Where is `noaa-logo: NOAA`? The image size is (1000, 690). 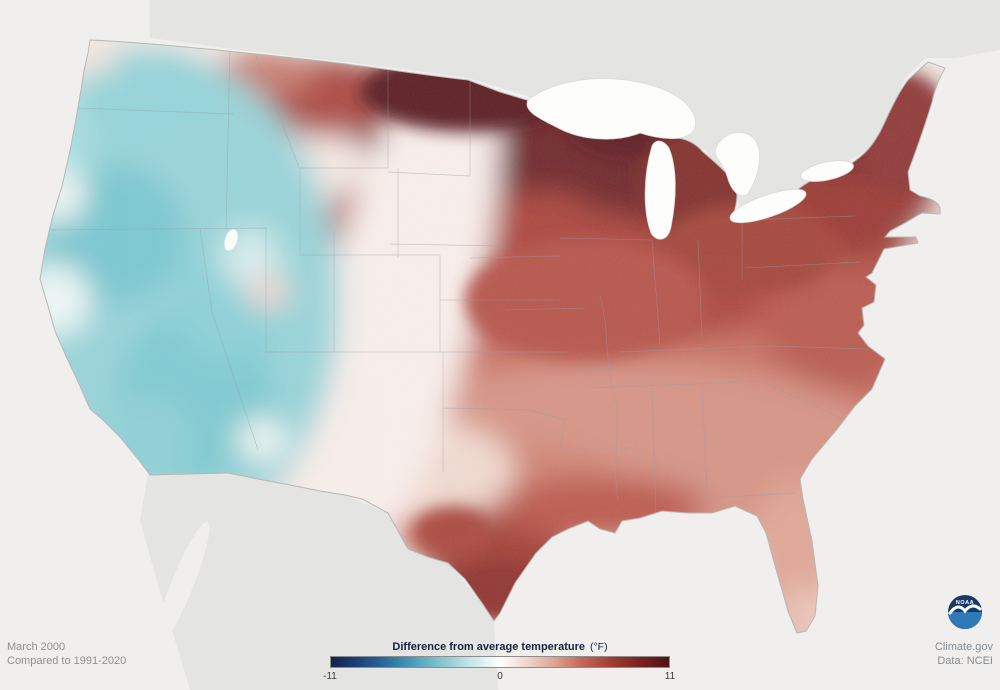
noaa-logo: NOAA is located at coordinates (965, 612).